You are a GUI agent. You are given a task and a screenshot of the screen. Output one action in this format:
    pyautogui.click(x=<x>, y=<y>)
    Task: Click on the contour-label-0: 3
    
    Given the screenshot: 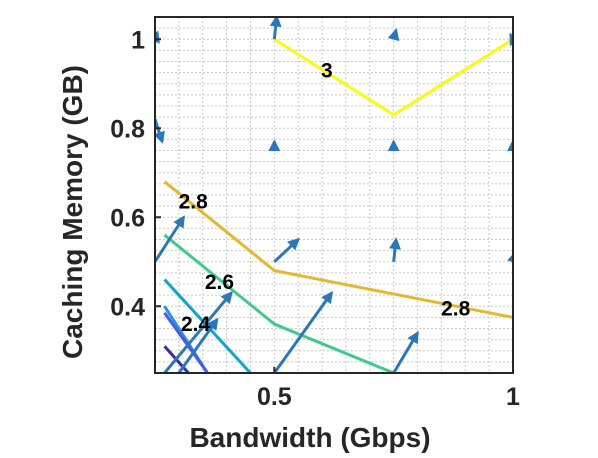 What is the action you would take?
    pyautogui.click(x=327, y=70)
    